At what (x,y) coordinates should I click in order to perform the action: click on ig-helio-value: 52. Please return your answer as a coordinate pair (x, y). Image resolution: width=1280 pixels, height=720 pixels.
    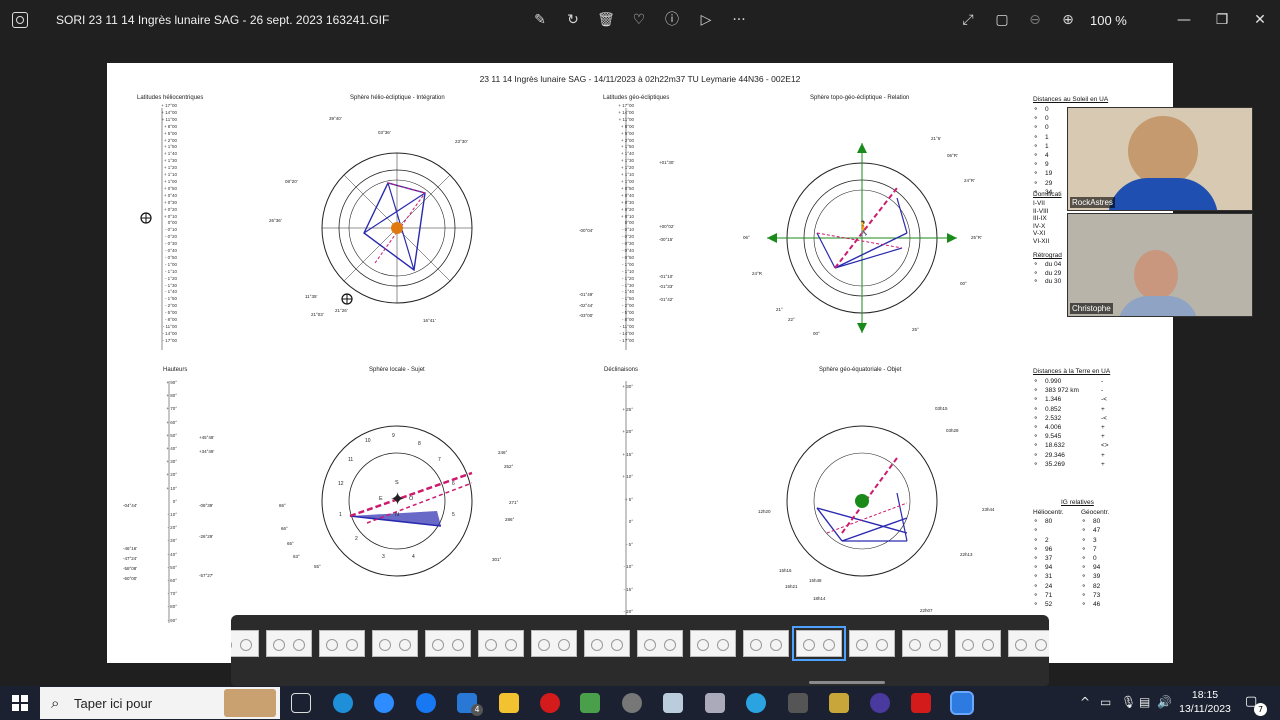
    Looking at the image, I should click on (1049, 604).